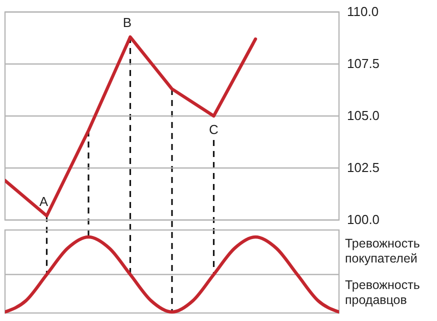 This screenshot has width=437, height=321. What do you see at coordinates (363, 64) in the screenshot?
I see `y-tick-label: 107.5` at bounding box center [363, 64].